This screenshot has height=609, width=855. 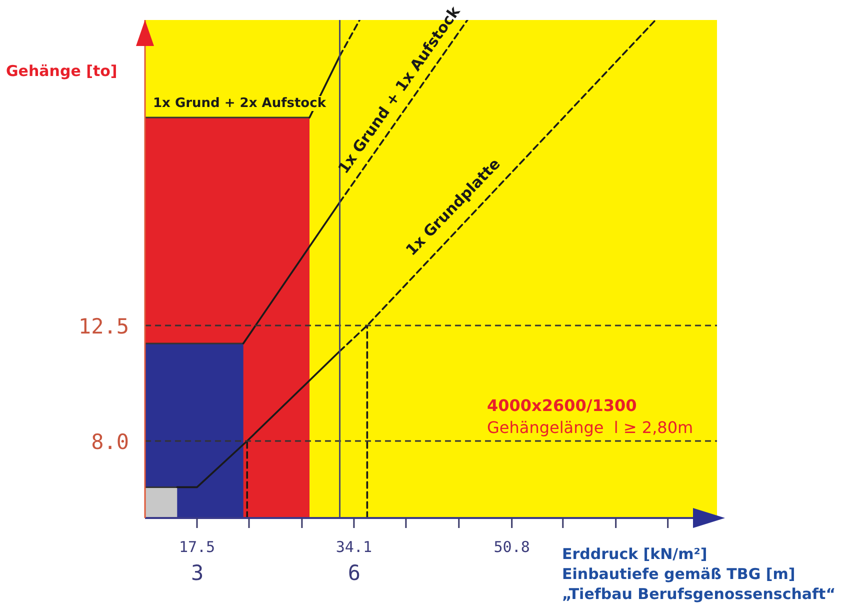 I want to click on x2-tick-label: 6, so click(x=354, y=573).